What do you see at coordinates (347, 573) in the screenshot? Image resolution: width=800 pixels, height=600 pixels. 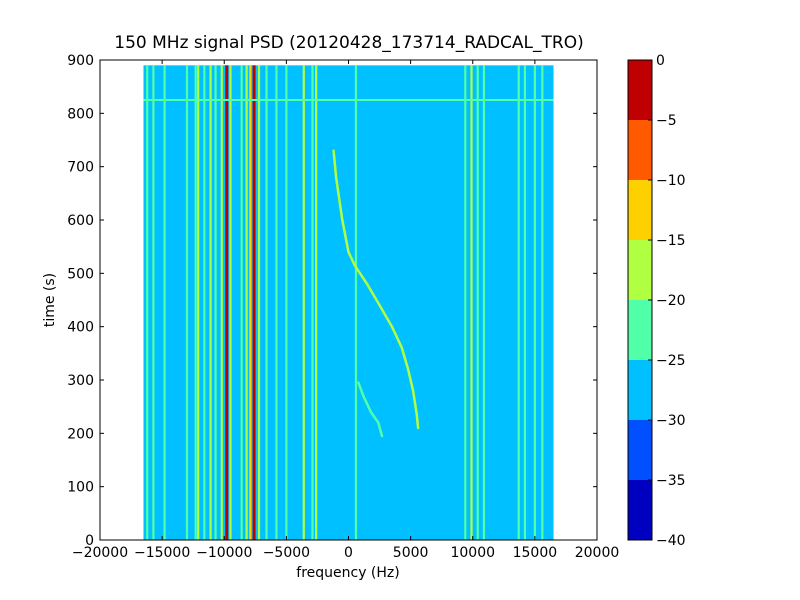 I see `x-axis-label: frequency (Hz)` at bounding box center [347, 573].